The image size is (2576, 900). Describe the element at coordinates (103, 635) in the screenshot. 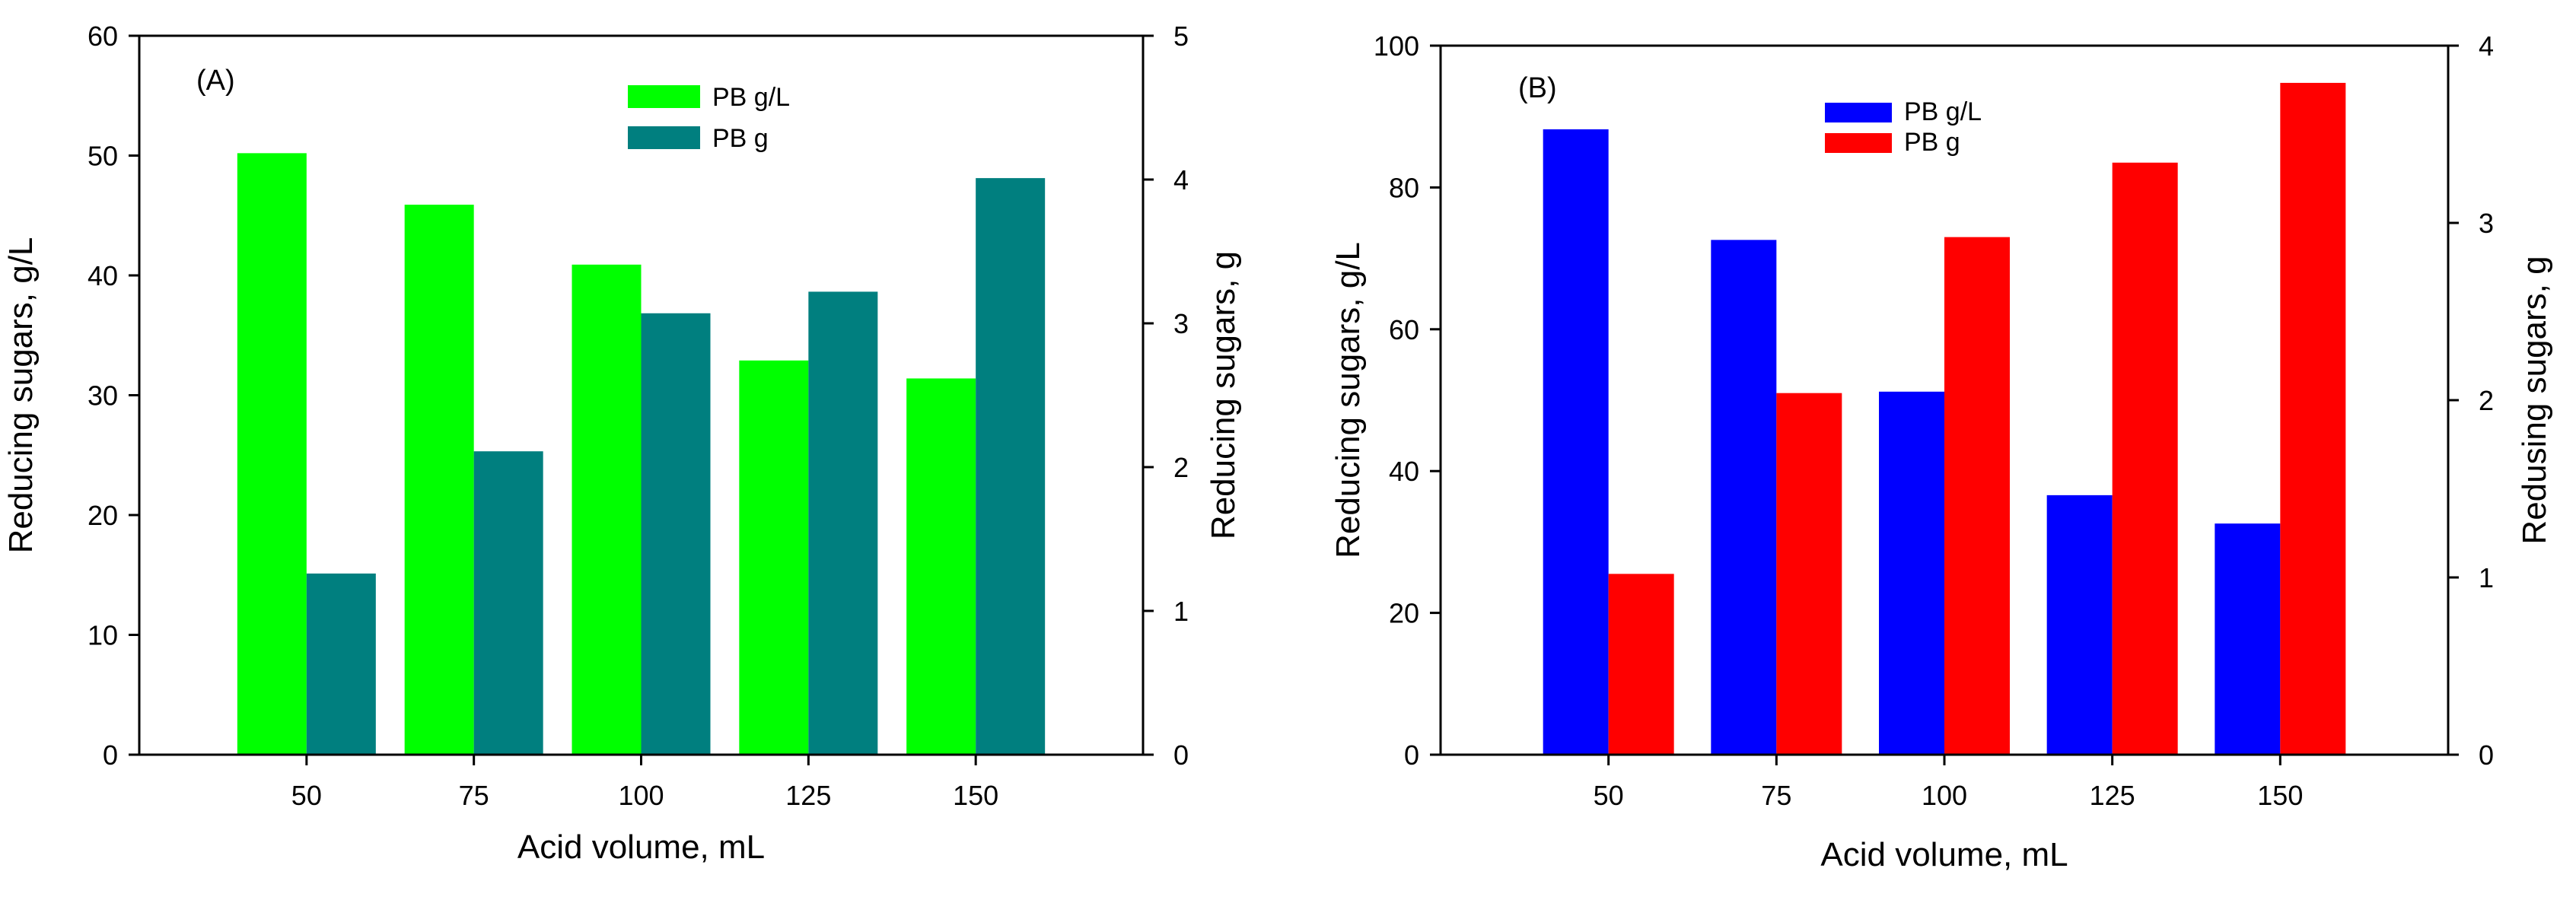

I see `y-tick-label: 10` at that location.